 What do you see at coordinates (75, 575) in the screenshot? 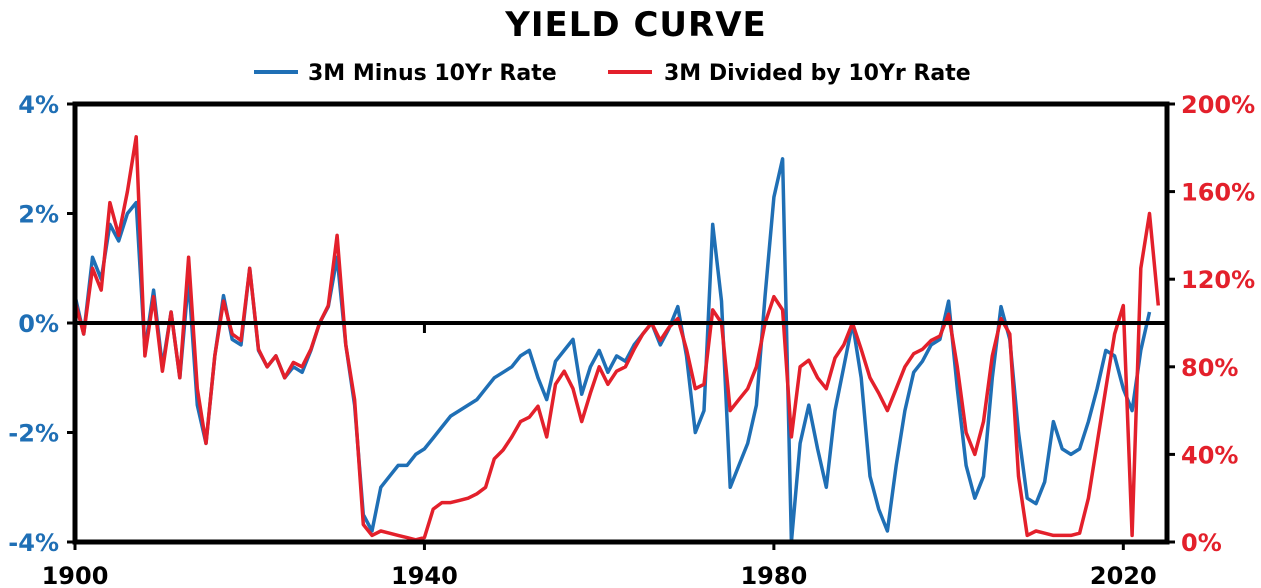
I see `x-tick-label: 1900` at bounding box center [75, 575].